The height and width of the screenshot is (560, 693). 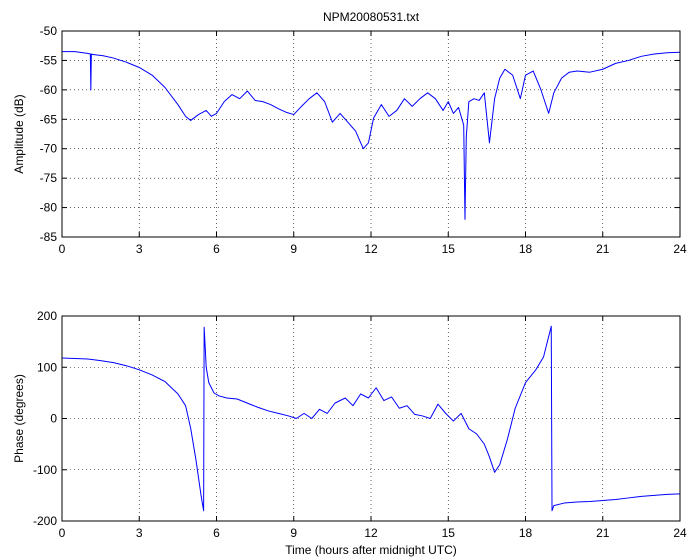 I want to click on amplitude-xtick-label: 24, so click(x=680, y=249).